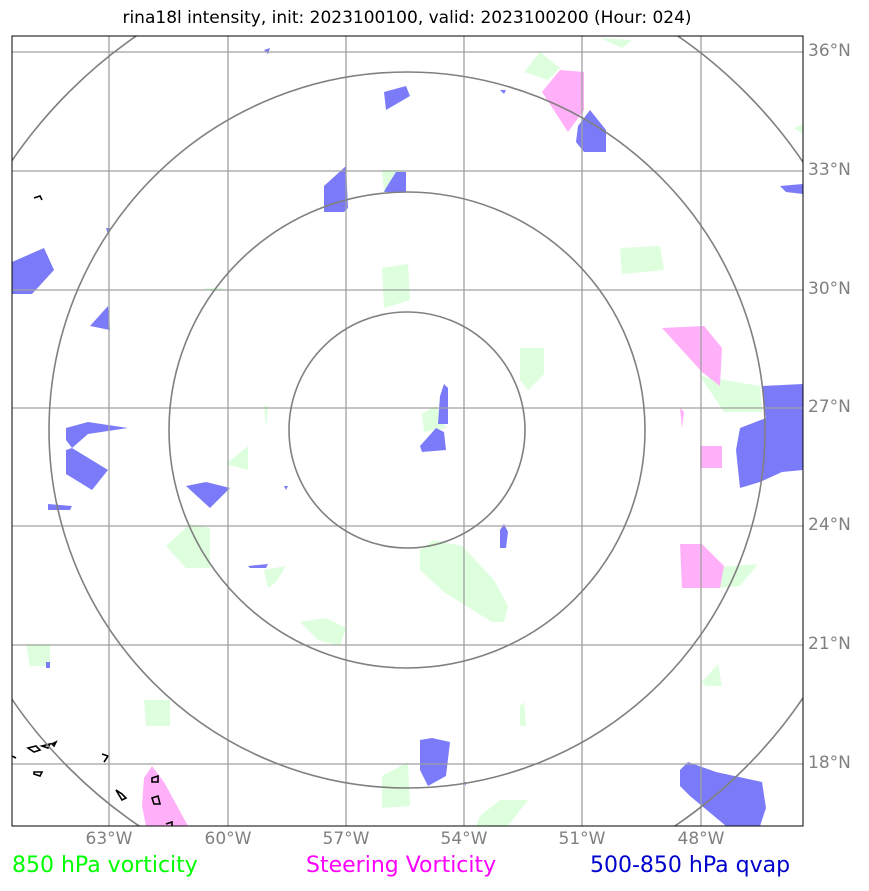  Describe the element at coordinates (92, 510) in the screenshot. I see `coastlines` at that location.